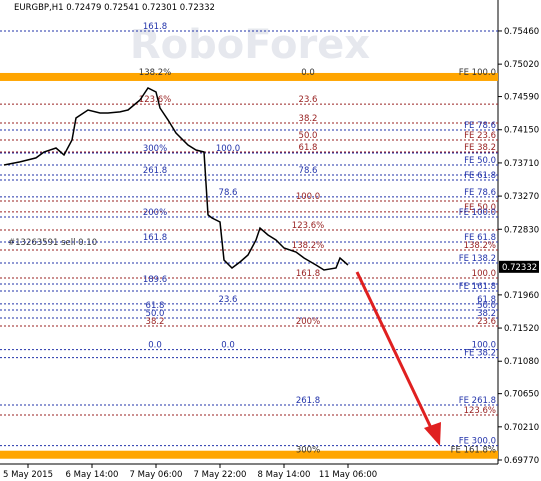 The image size is (541, 481). Describe the element at coordinates (521, 98) in the screenshot. I see `y-tick-label: 0.74590` at that location.